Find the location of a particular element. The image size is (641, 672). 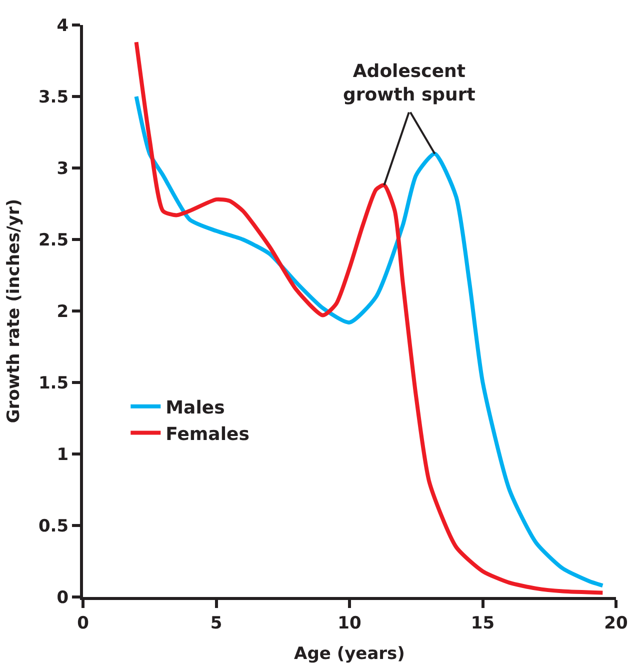

y-tick-label: 4 is located at coordinates (62, 26).